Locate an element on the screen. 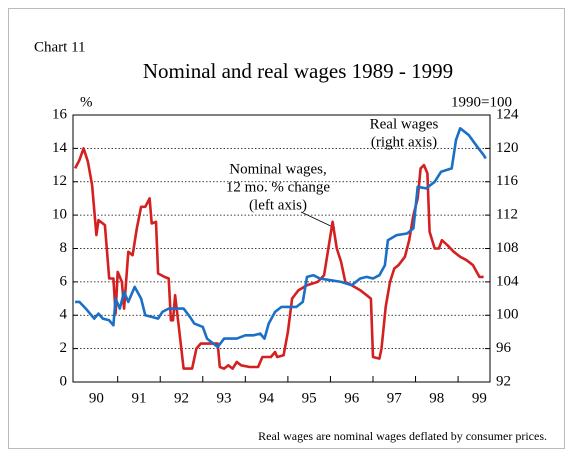 This screenshot has height=457, width=565. y-tick-label: 12 is located at coordinates (59, 181).